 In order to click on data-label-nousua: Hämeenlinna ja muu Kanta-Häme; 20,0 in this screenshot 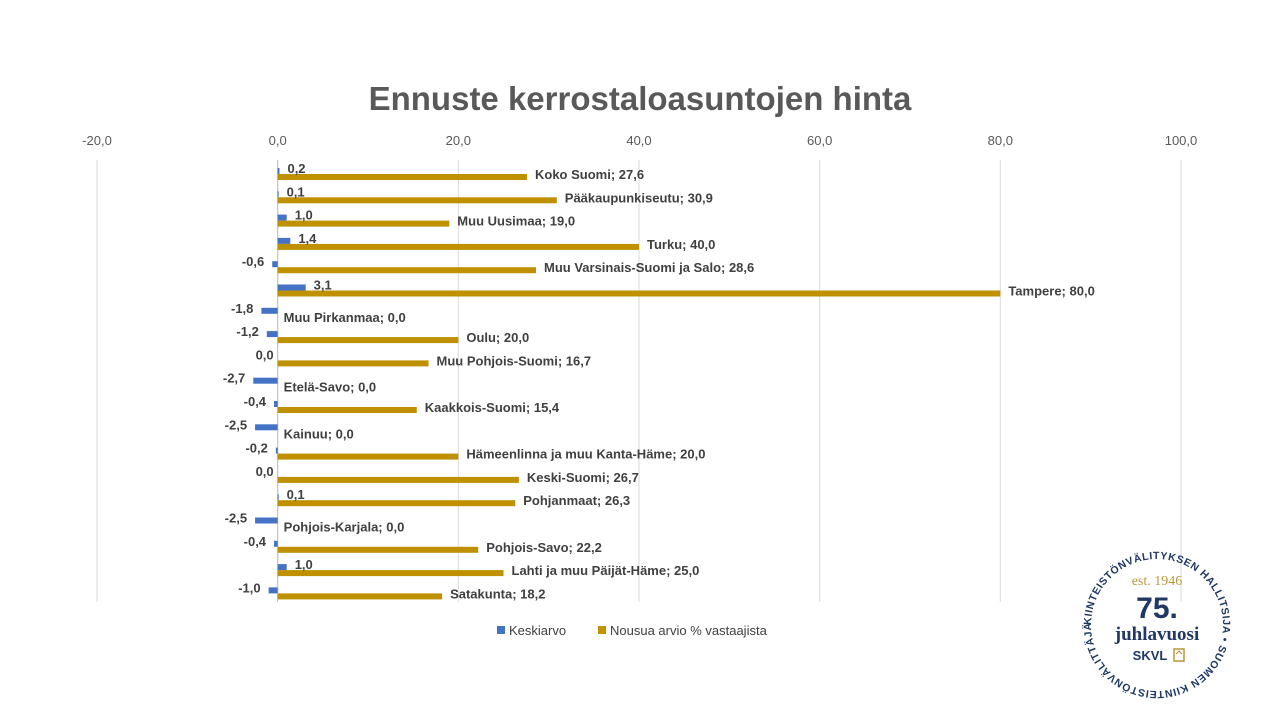, I will do `click(585, 454)`.